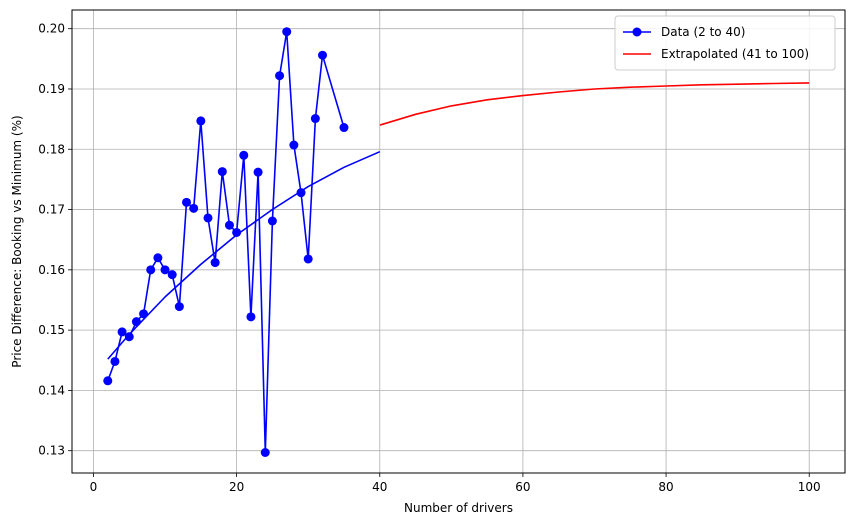  I want to click on x-tick-label: 20, so click(236, 487).